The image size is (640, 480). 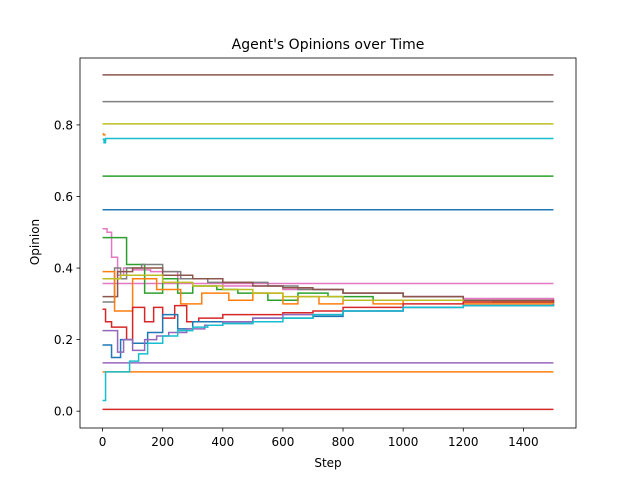 What do you see at coordinates (222, 442) in the screenshot?
I see `x-tick-label-2: 400` at bounding box center [222, 442].